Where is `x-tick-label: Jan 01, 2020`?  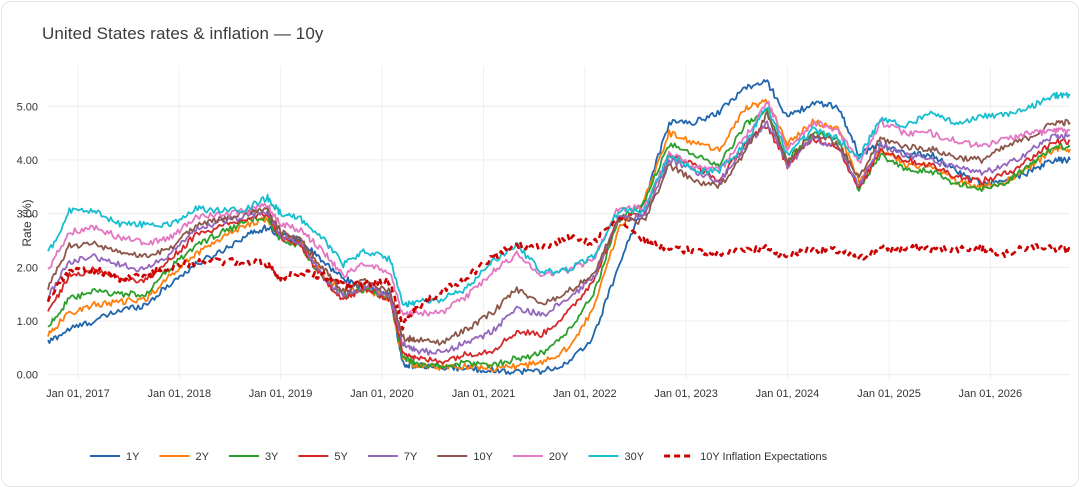 x-tick-label: Jan 01, 2020 is located at coordinates (382, 394).